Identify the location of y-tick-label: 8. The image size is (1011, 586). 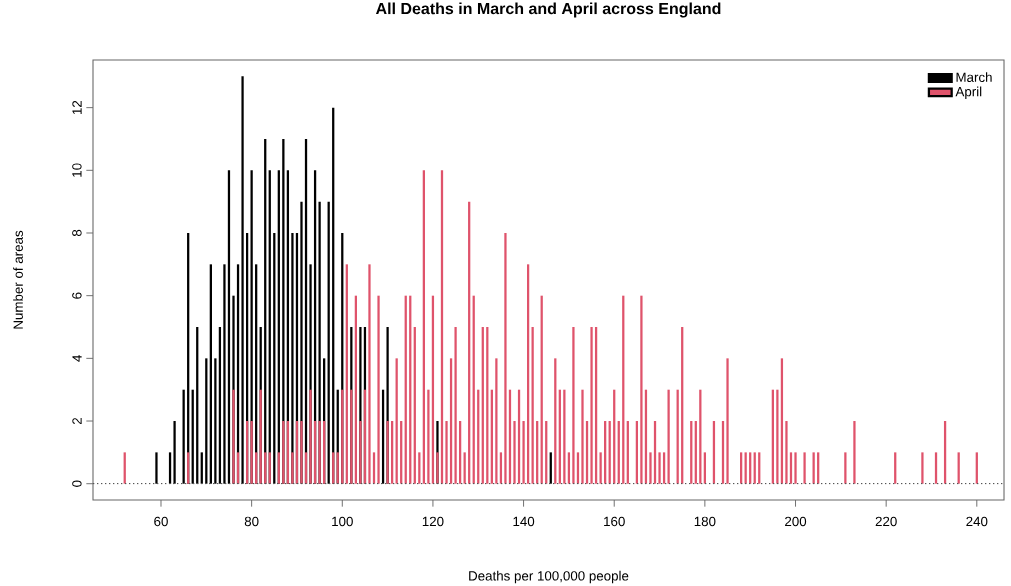
(77, 233).